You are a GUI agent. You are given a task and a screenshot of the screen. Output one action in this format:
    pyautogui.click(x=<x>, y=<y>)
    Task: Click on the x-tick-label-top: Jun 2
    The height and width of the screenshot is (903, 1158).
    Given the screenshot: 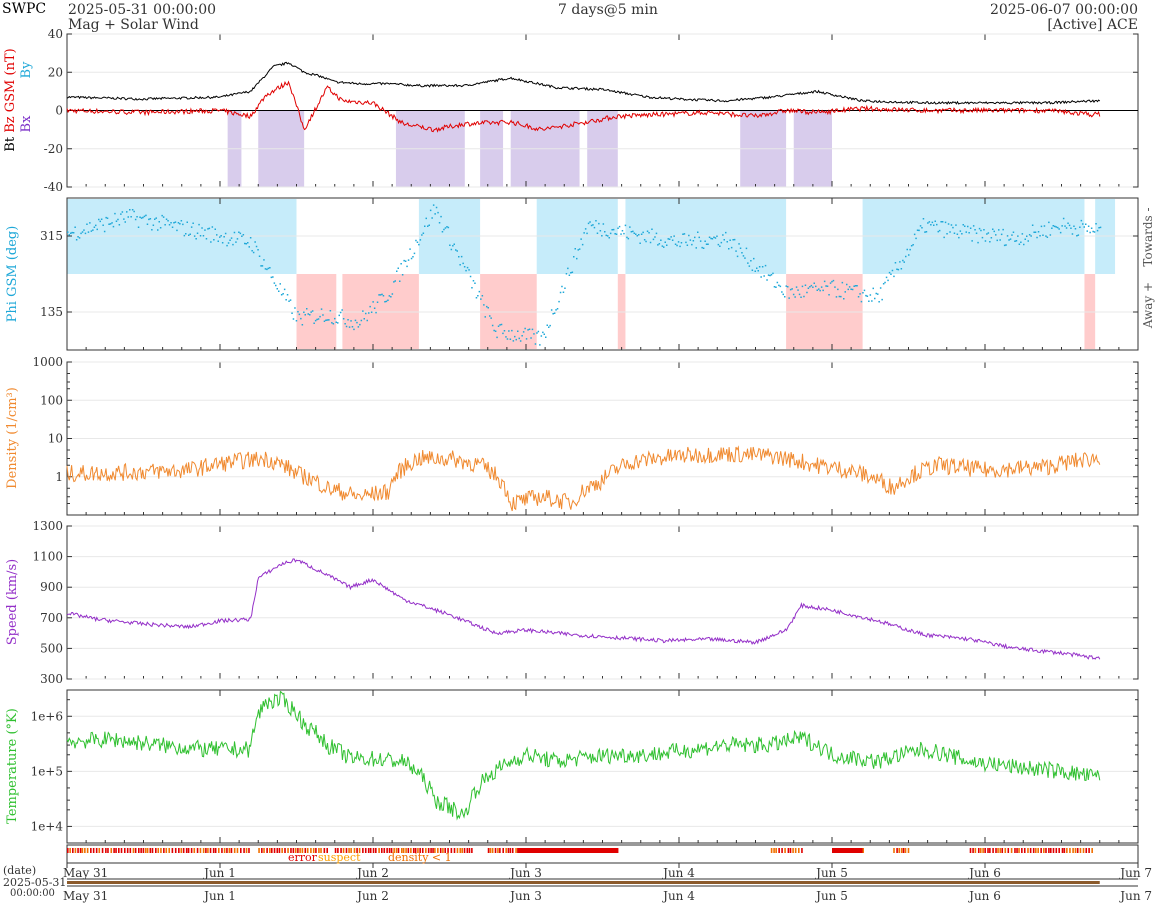 What is the action you would take?
    pyautogui.click(x=372, y=873)
    